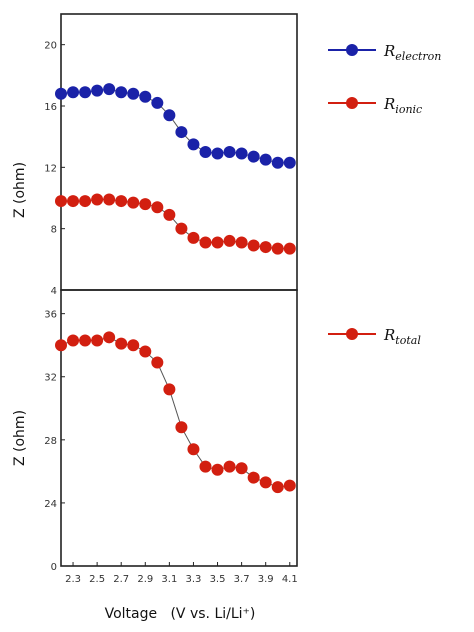 The height and width of the screenshot is (632, 474). Describe the element at coordinates (193, 579) in the screenshot. I see `x-tick-label-5: 3.3` at that location.